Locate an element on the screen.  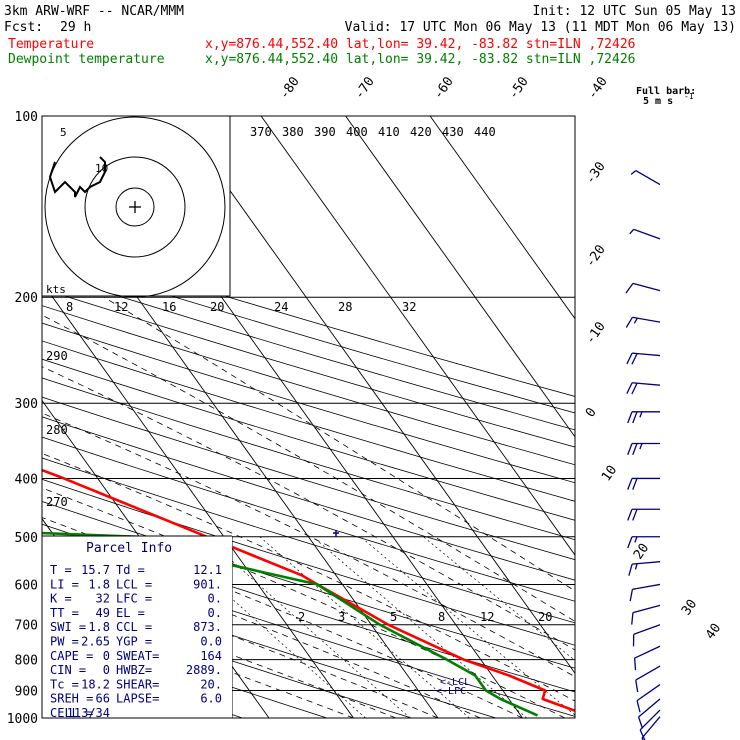
parcel-info-cell: CELL = is located at coordinates (71, 713).